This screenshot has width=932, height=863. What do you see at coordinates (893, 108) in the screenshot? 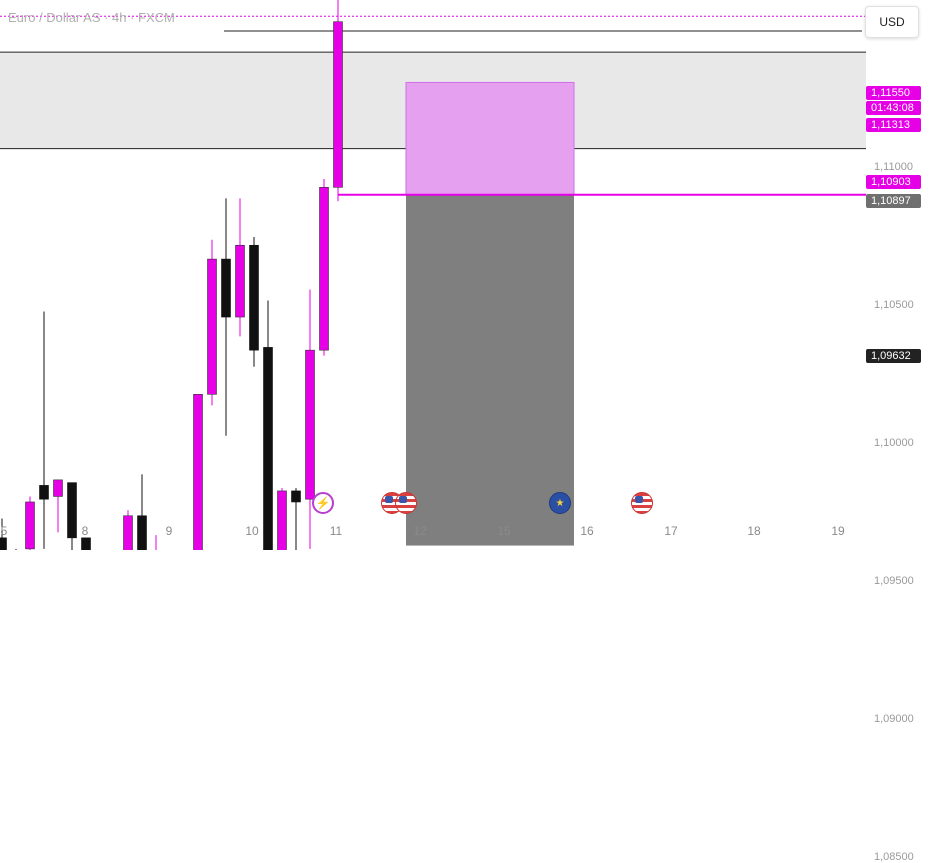
I see `price-label: 01:43:08` at bounding box center [893, 108].